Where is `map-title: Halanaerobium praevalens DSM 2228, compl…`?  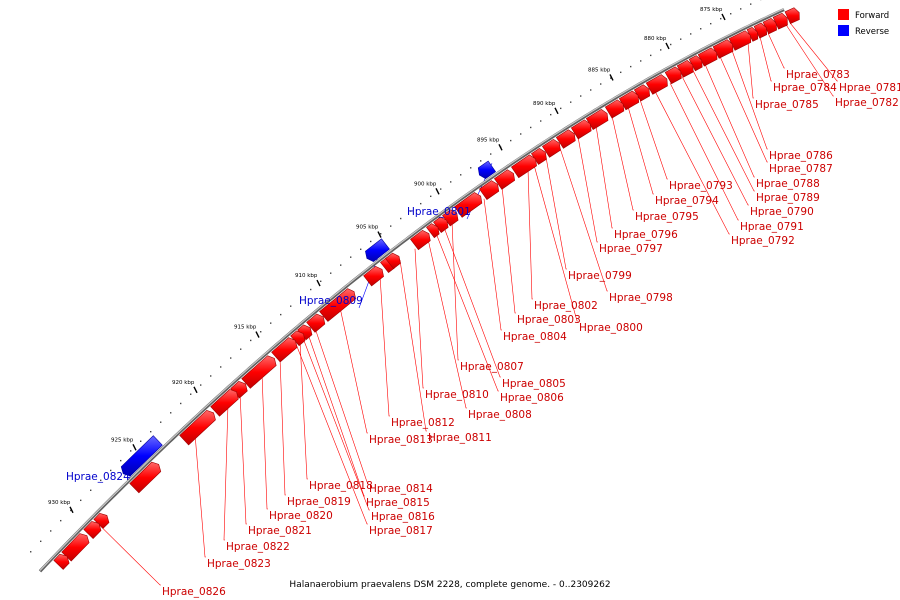
map-title: Halanaerobium praevalens DSM 2228, compl… is located at coordinates (449, 585).